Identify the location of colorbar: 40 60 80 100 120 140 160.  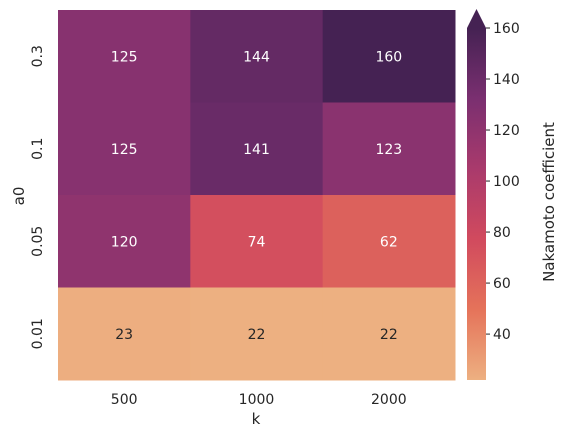
(493, 194).